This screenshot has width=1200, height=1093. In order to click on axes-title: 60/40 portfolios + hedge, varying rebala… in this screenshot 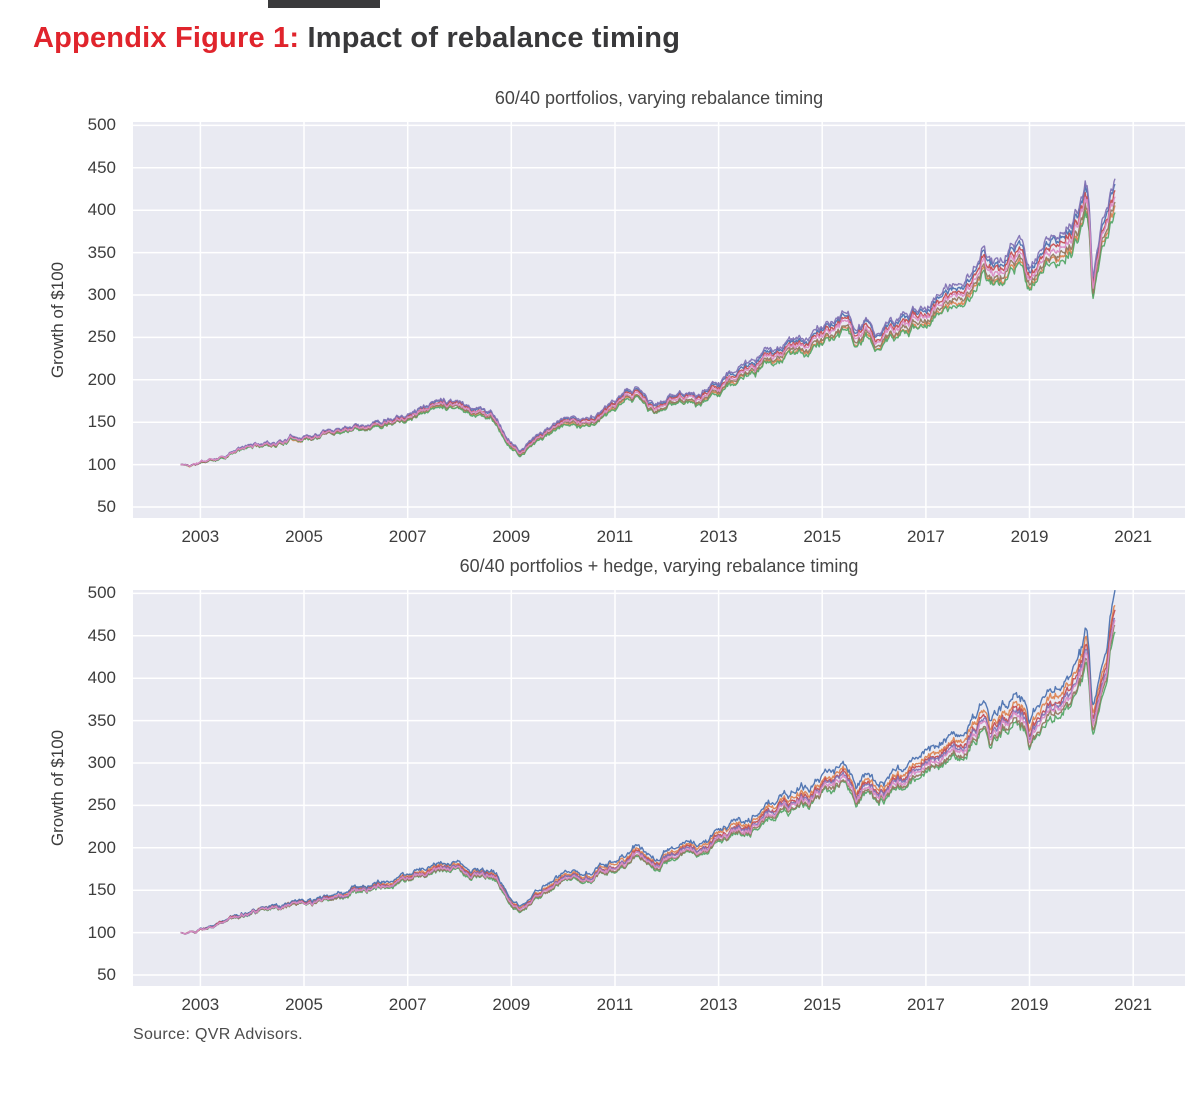, I will do `click(659, 566)`.